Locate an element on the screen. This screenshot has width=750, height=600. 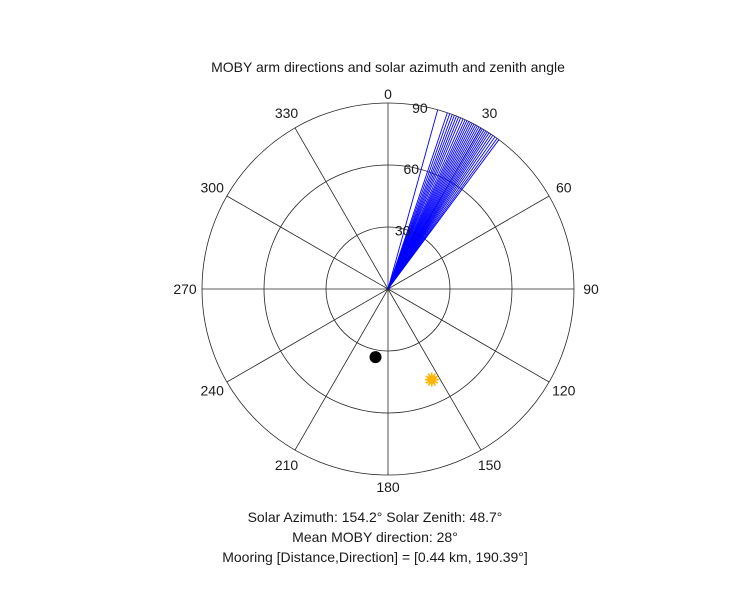
theta-tick-label: 0 is located at coordinates (388, 94).